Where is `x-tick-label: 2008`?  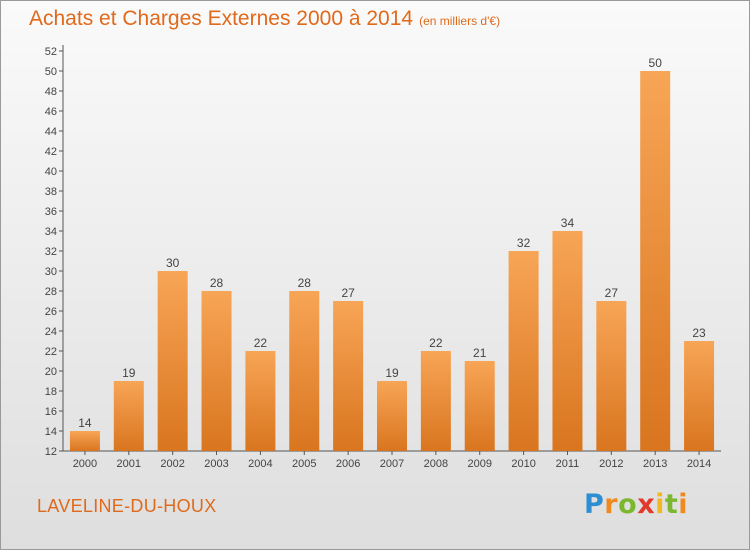
x-tick-label: 2008 is located at coordinates (436, 464).